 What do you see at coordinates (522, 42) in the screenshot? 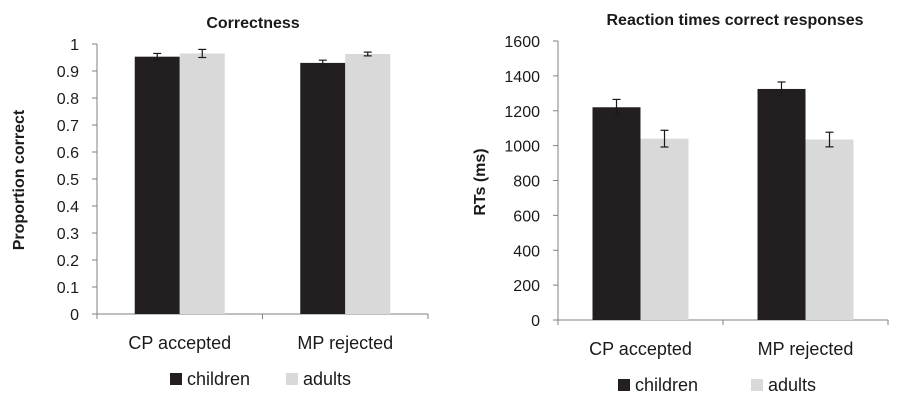
I see `y-tick-label: 1600` at bounding box center [522, 42].